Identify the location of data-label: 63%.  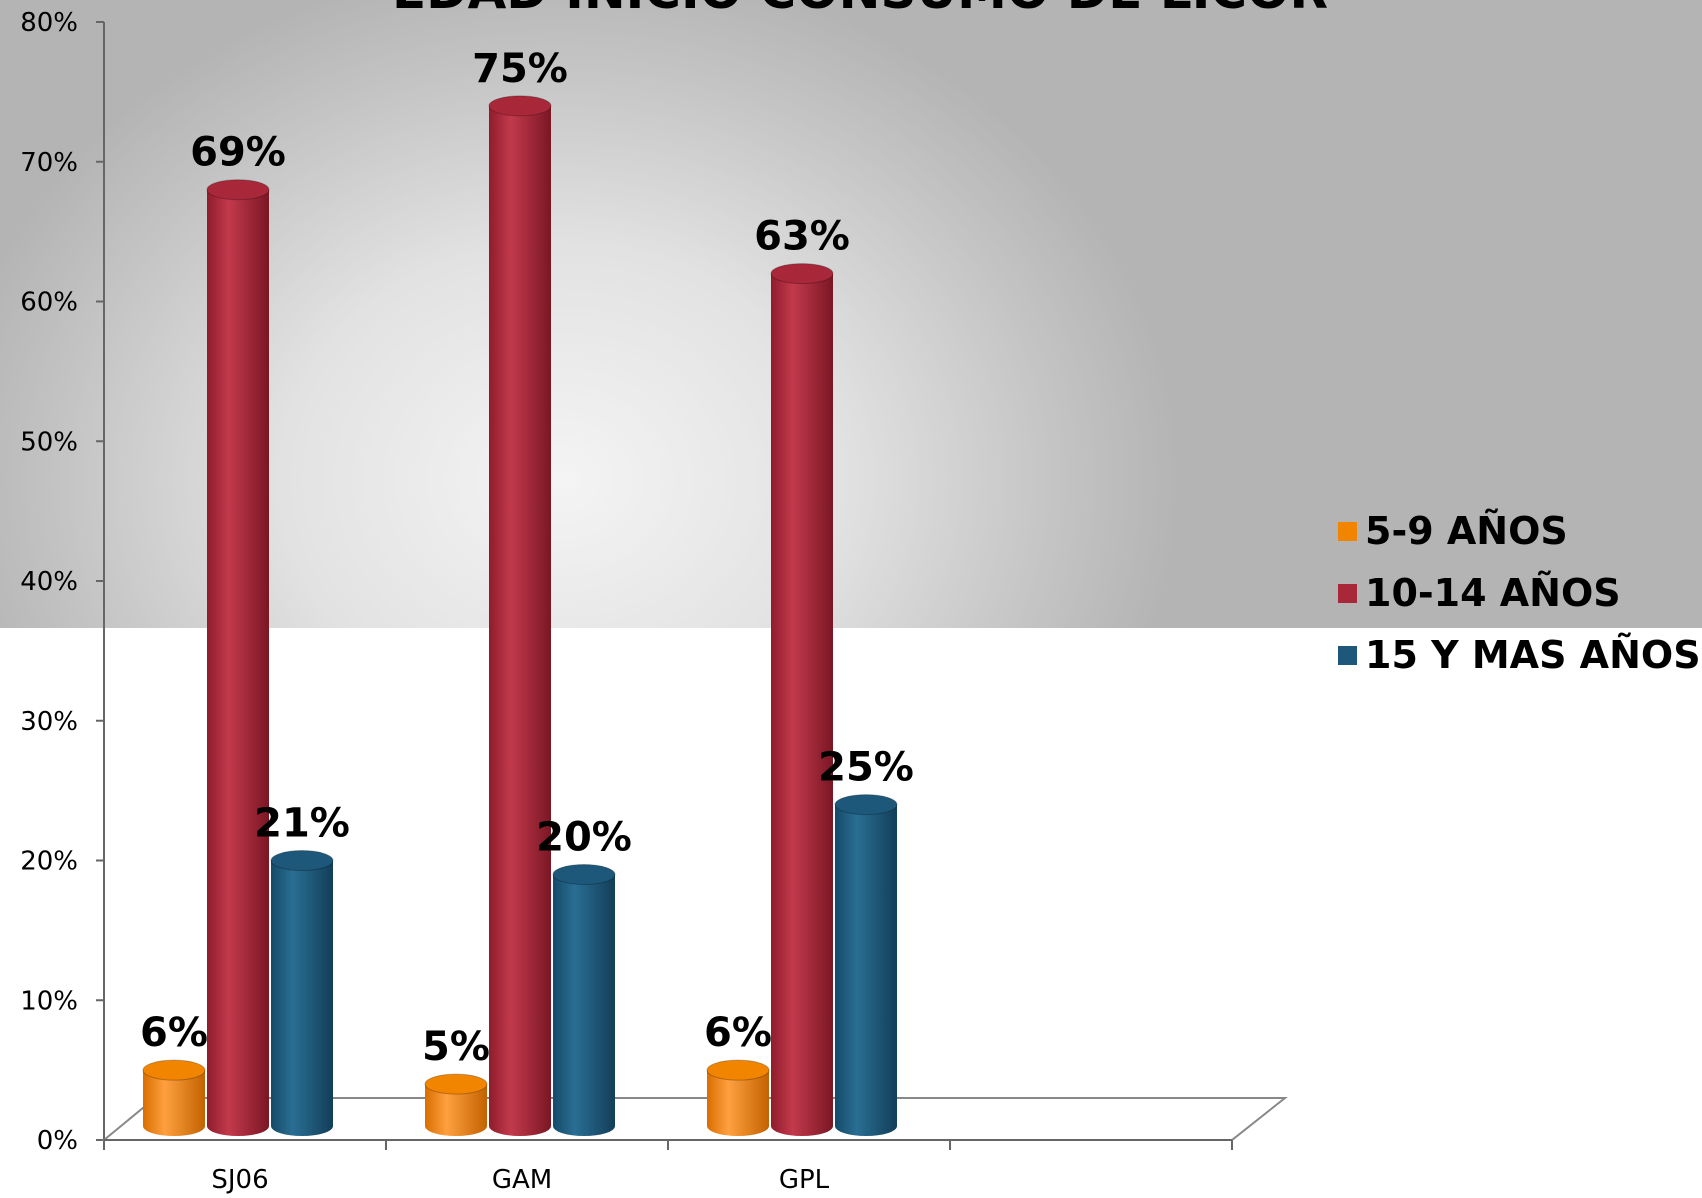
(802, 237).